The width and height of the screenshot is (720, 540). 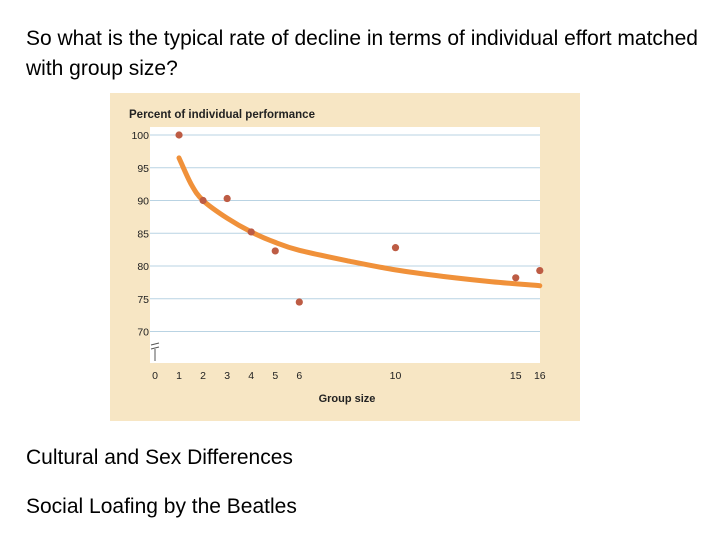 What do you see at coordinates (155, 376) in the screenshot?
I see `x-tick-label-0: 0` at bounding box center [155, 376].